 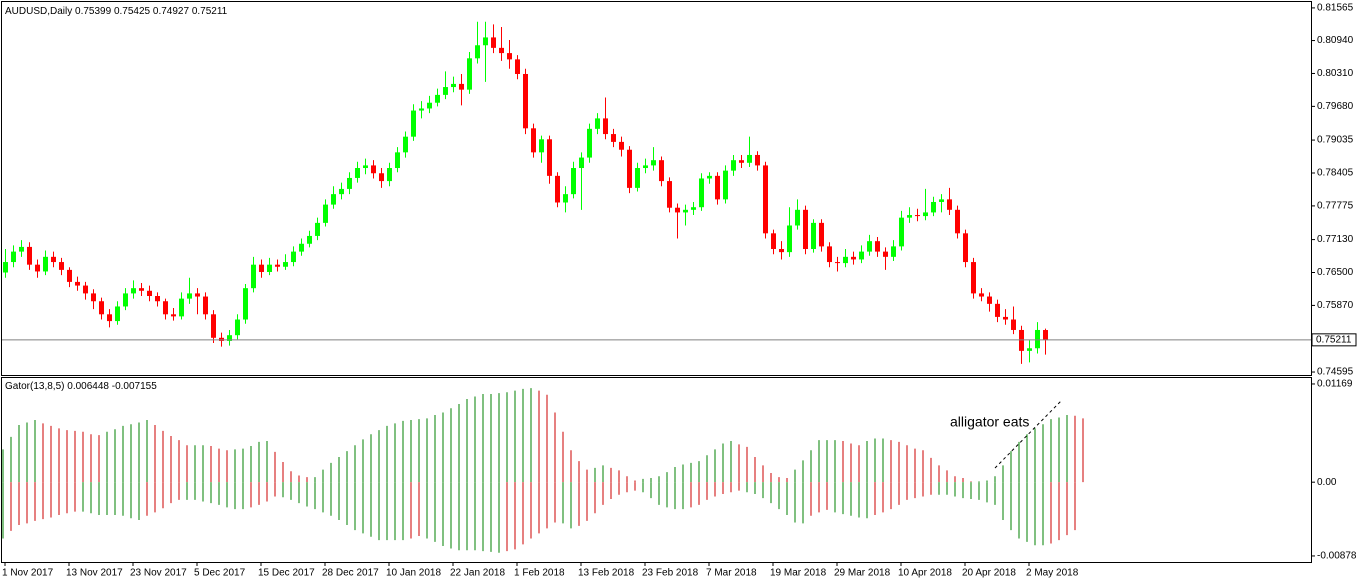 What do you see at coordinates (989, 422) in the screenshot?
I see `annotation: alligator eats` at bounding box center [989, 422].